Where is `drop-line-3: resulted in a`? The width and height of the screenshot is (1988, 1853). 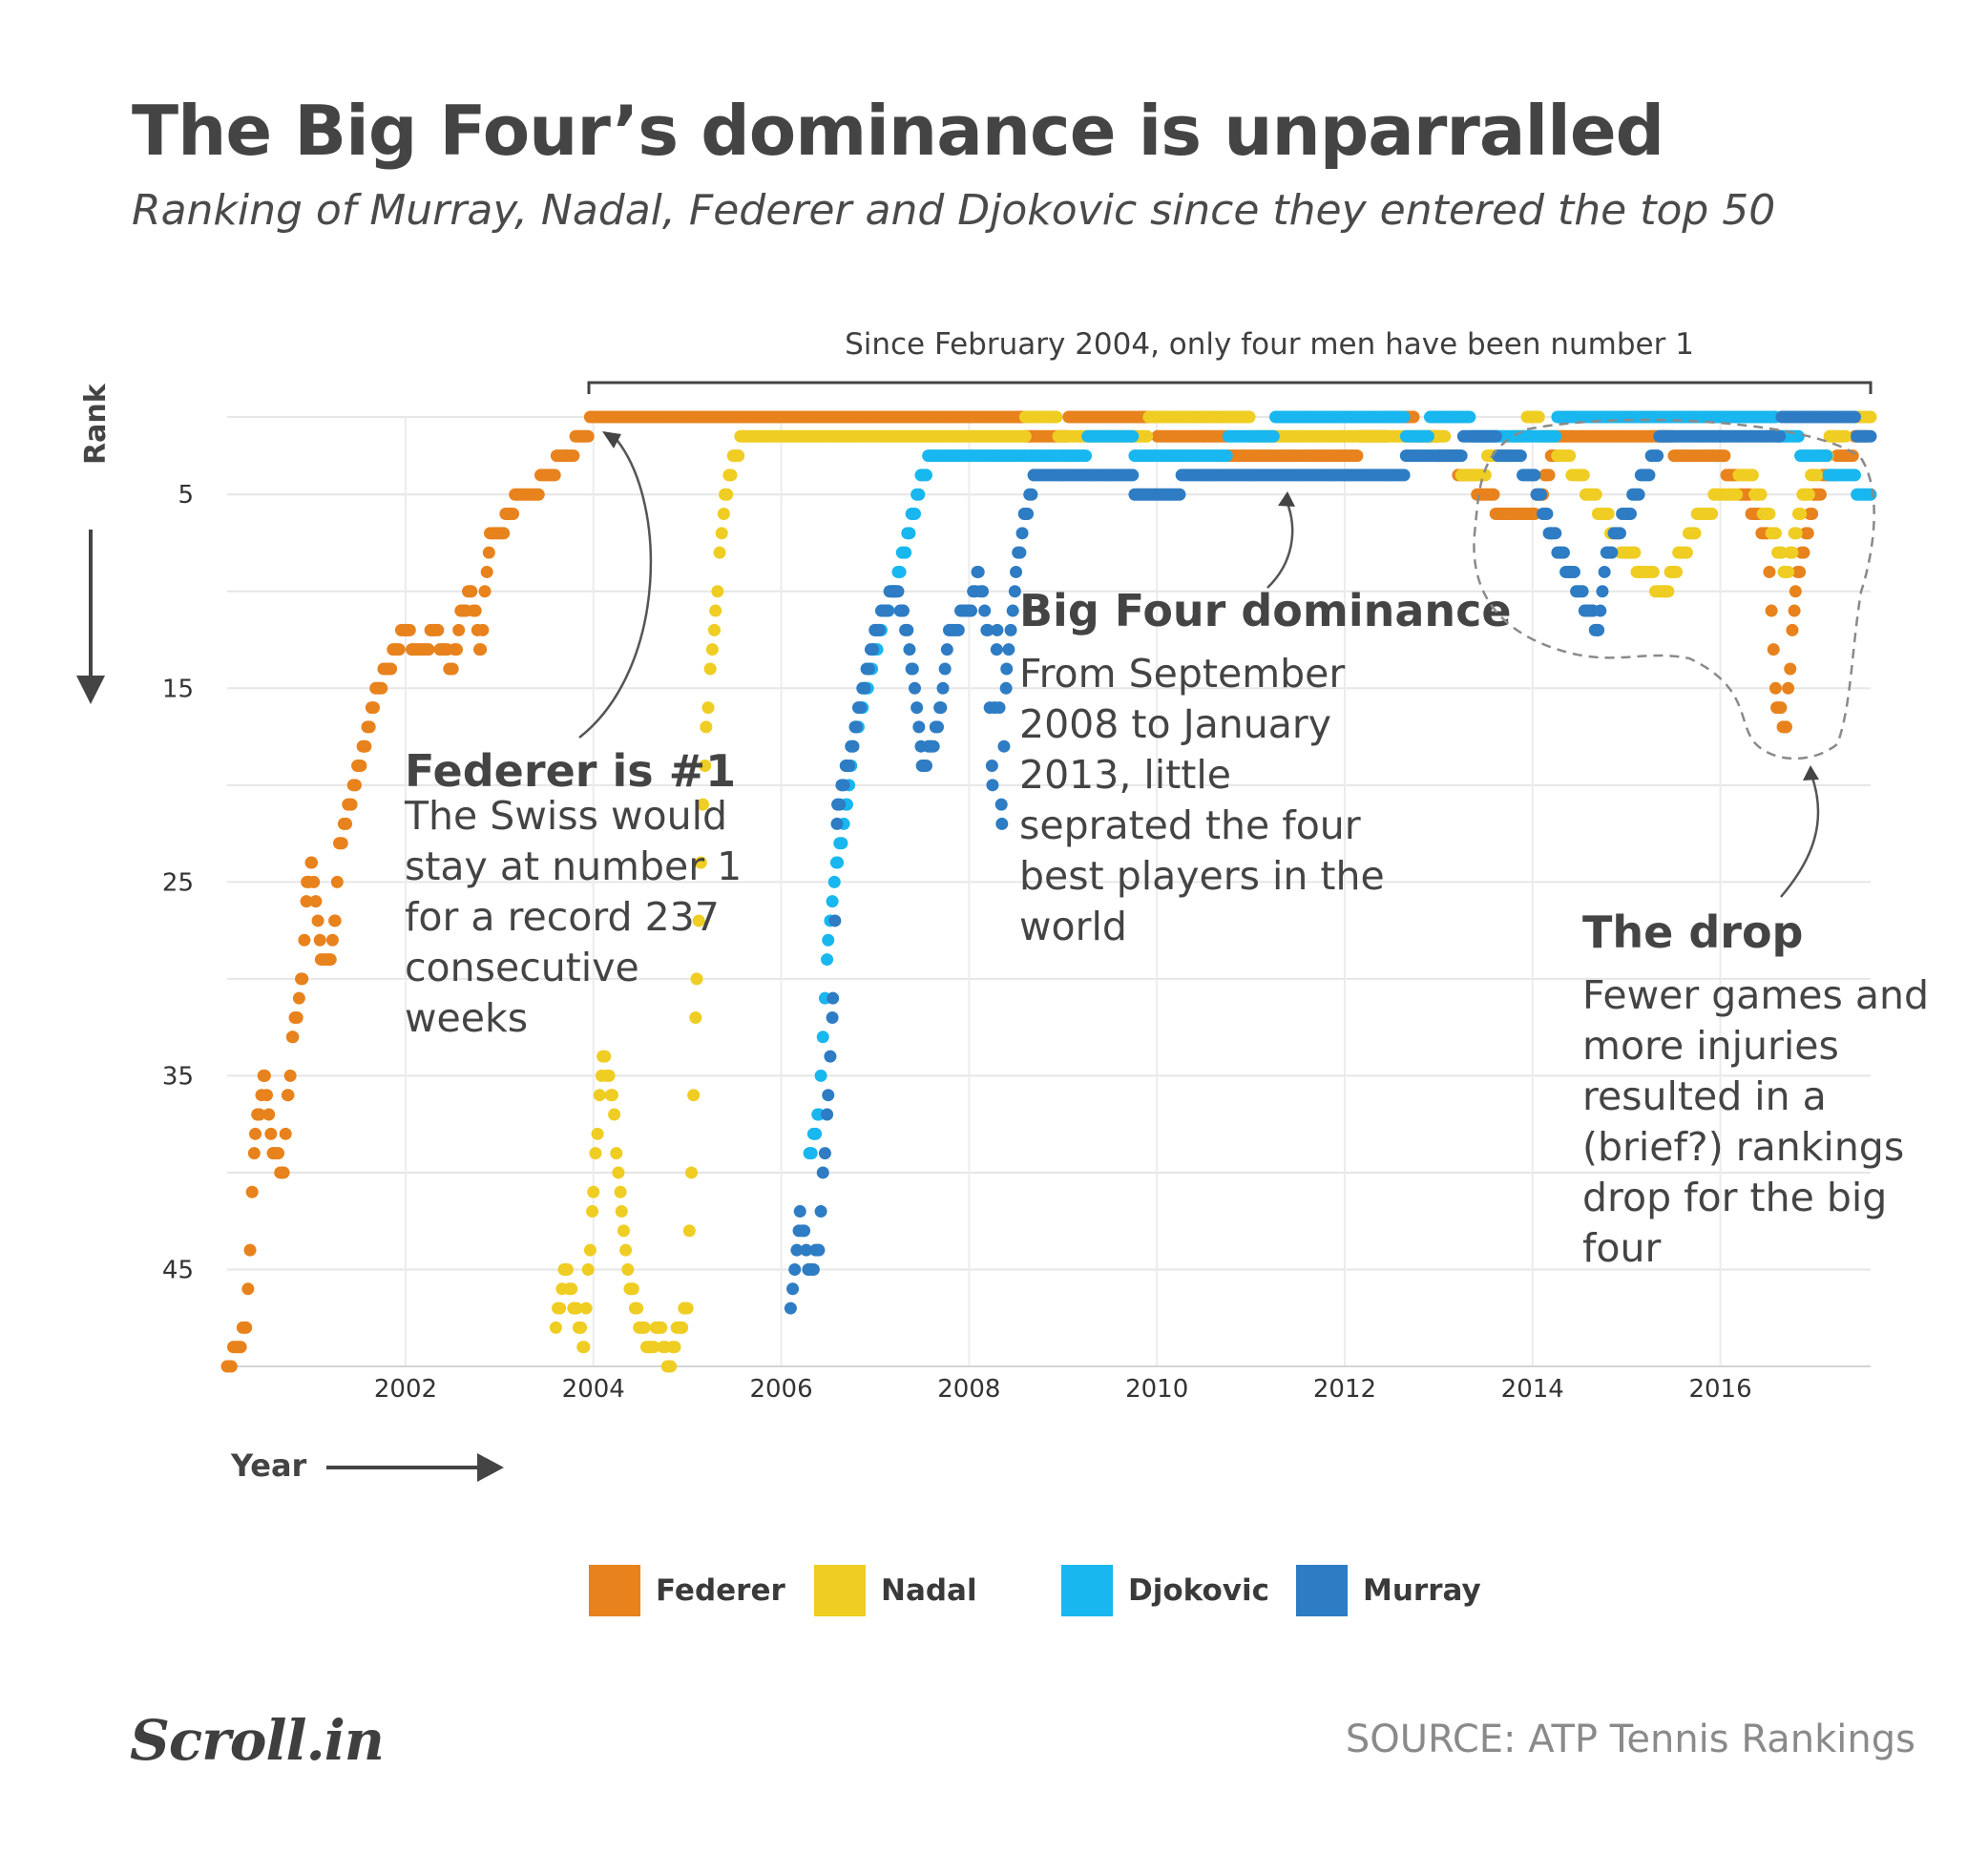
drop-line-3: resulted in a is located at coordinates (1704, 1096).